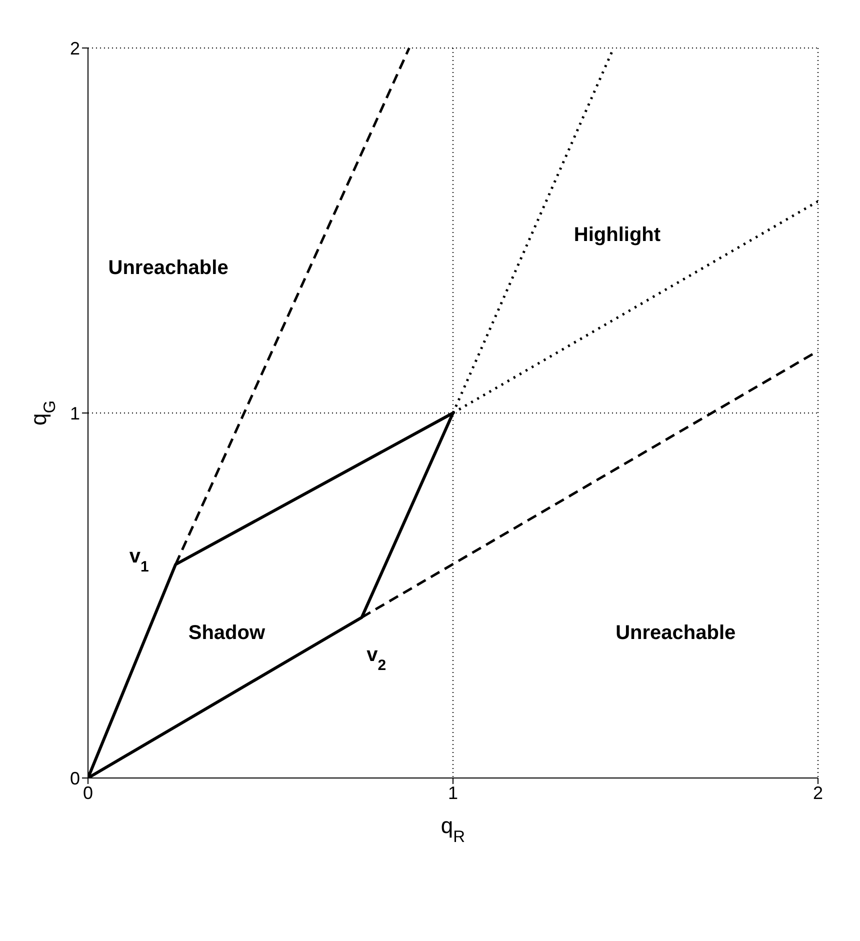 This screenshot has height=941, width=860. I want to click on x-tick-label: 2, so click(818, 792).